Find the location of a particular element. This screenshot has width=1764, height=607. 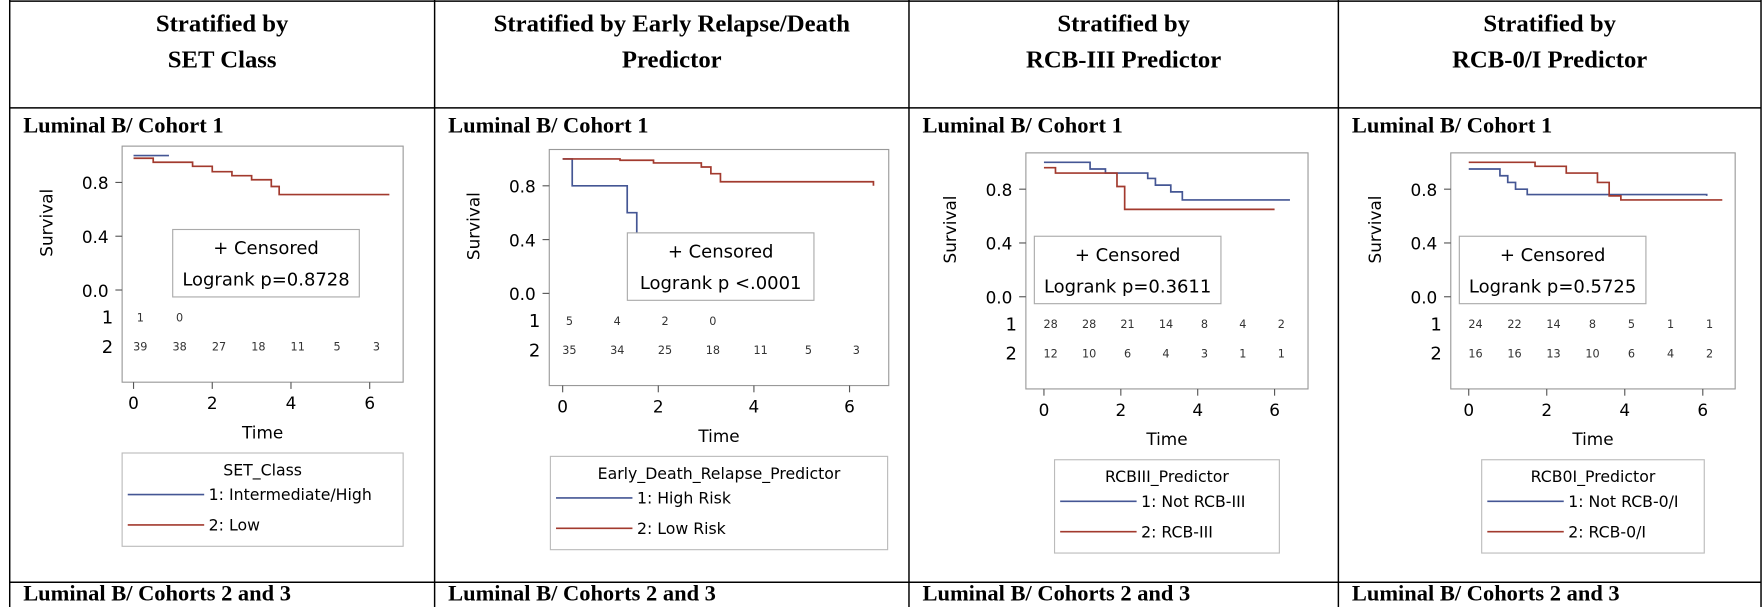

x-tick-label: 4 is located at coordinates (291, 403).